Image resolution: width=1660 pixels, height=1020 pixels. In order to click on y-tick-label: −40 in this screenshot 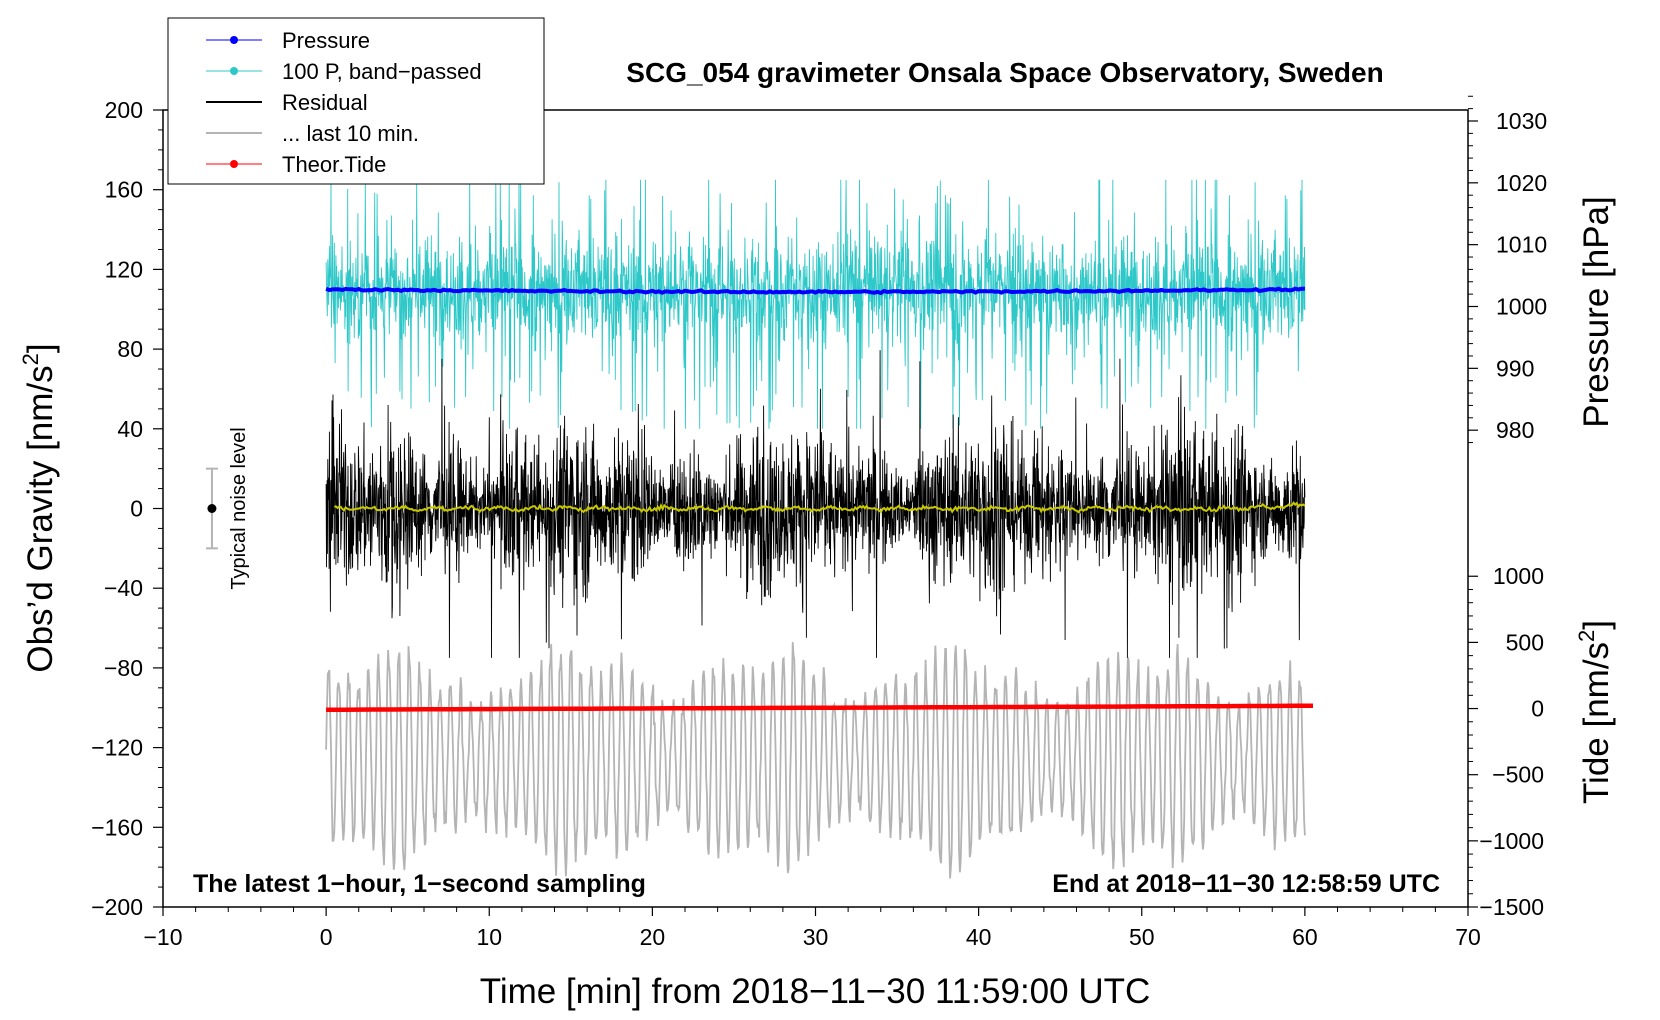, I will do `click(123, 588)`.